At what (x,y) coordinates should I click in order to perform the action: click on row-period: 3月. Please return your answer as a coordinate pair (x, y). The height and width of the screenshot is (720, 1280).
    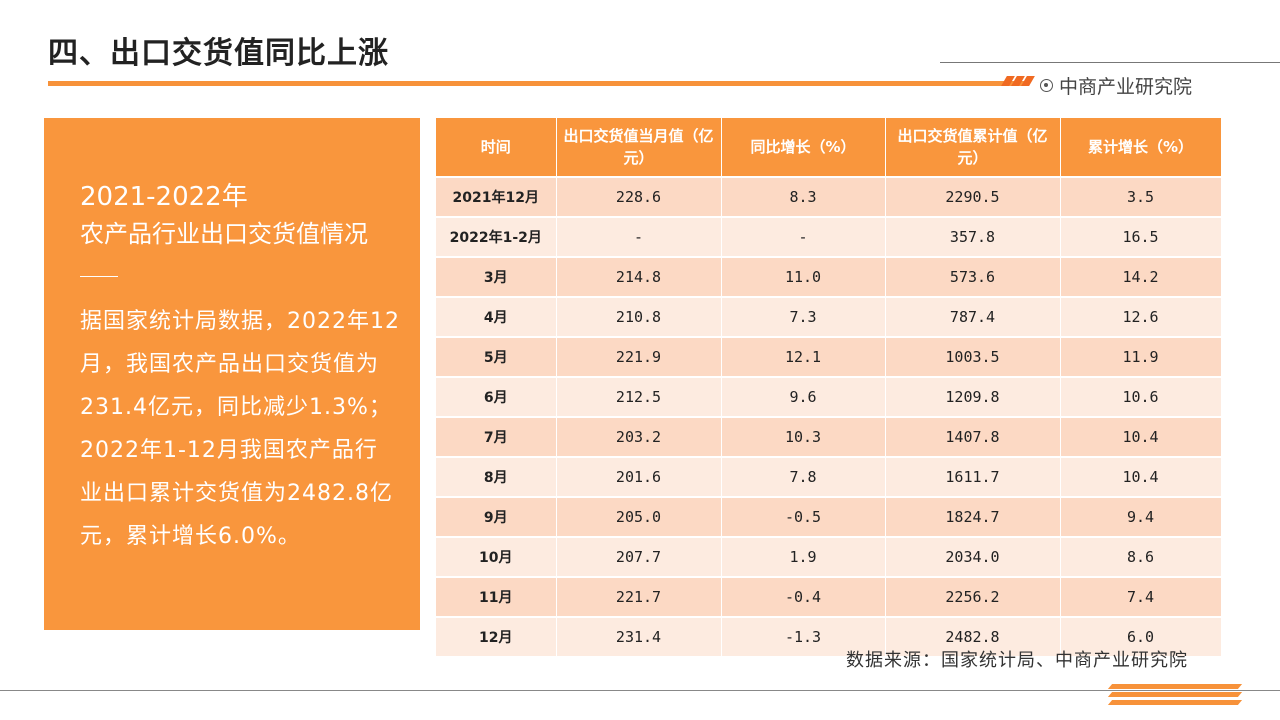
    Looking at the image, I should click on (496, 276).